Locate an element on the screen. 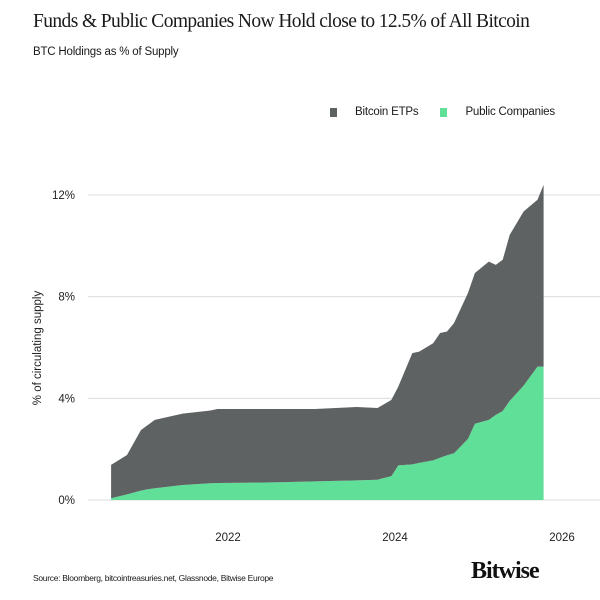 The height and width of the screenshot is (600, 600). legend-swatch-etps is located at coordinates (333, 112).